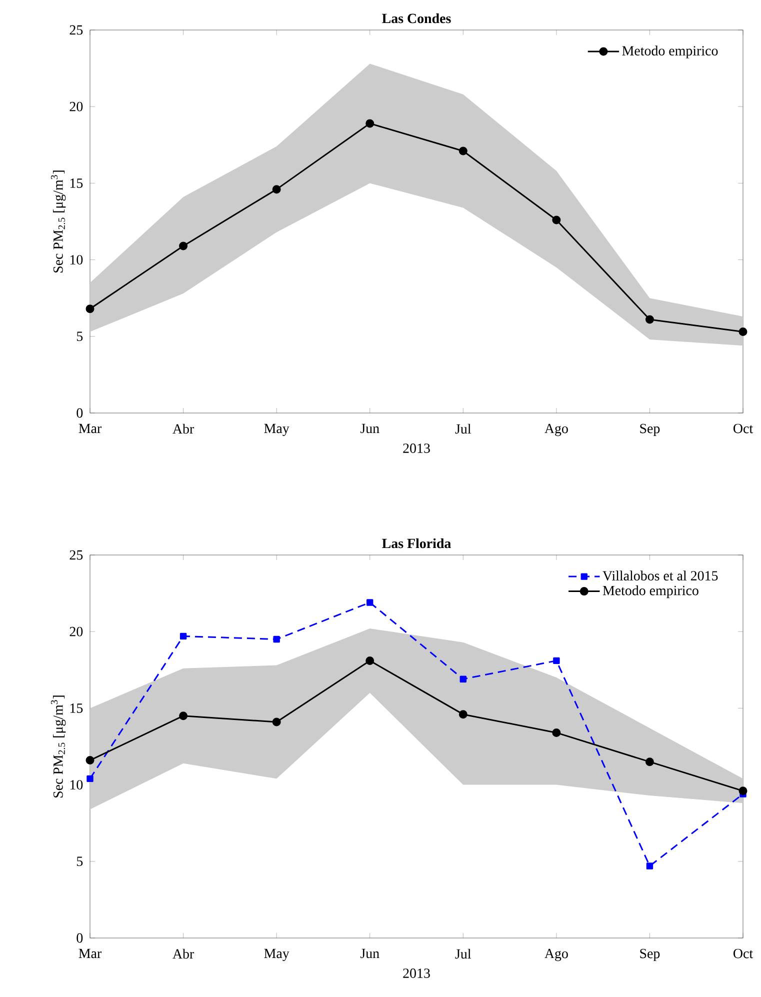 The image size is (761, 997). Describe the element at coordinates (416, 18) in the screenshot. I see `chart-title: Las Condes` at that location.